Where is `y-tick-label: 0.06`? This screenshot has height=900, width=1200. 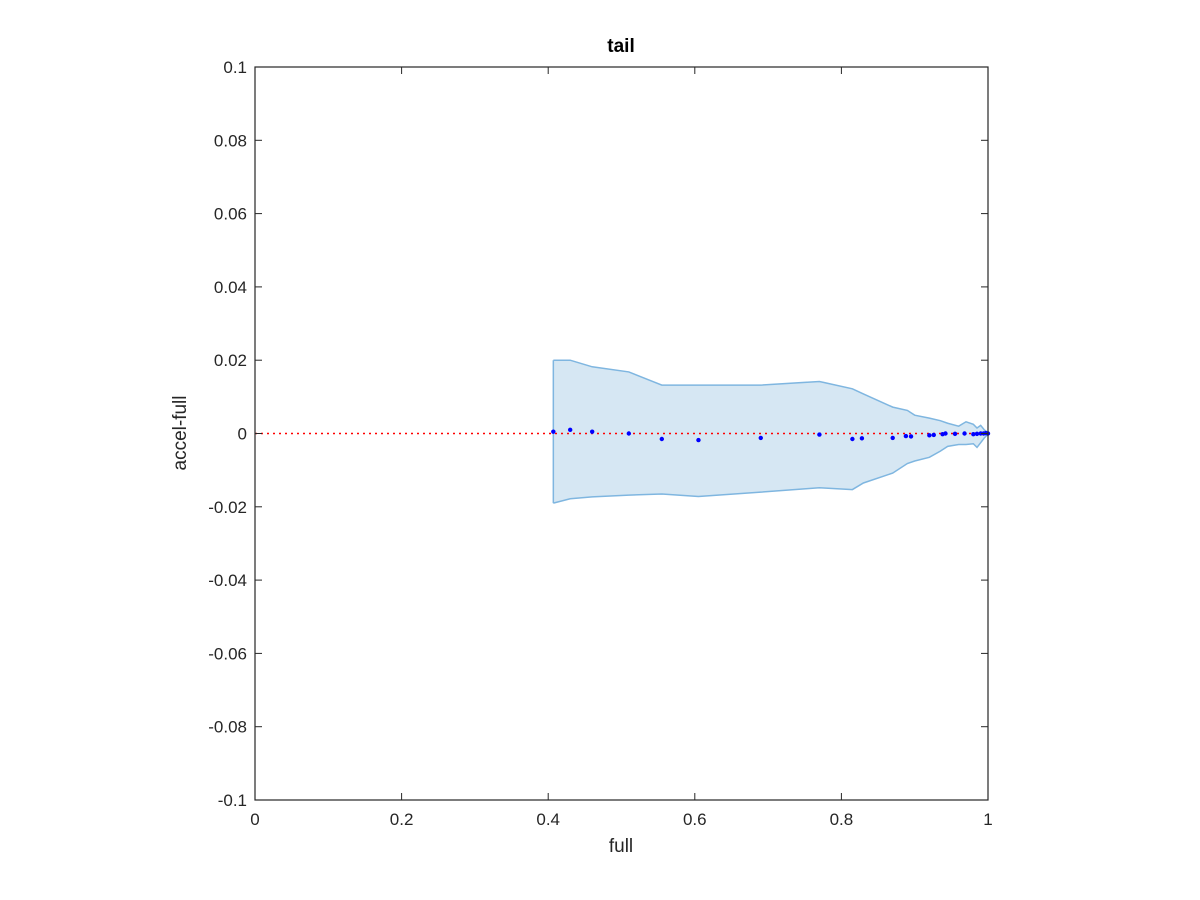 y-tick-label: 0.06 is located at coordinates (230, 214).